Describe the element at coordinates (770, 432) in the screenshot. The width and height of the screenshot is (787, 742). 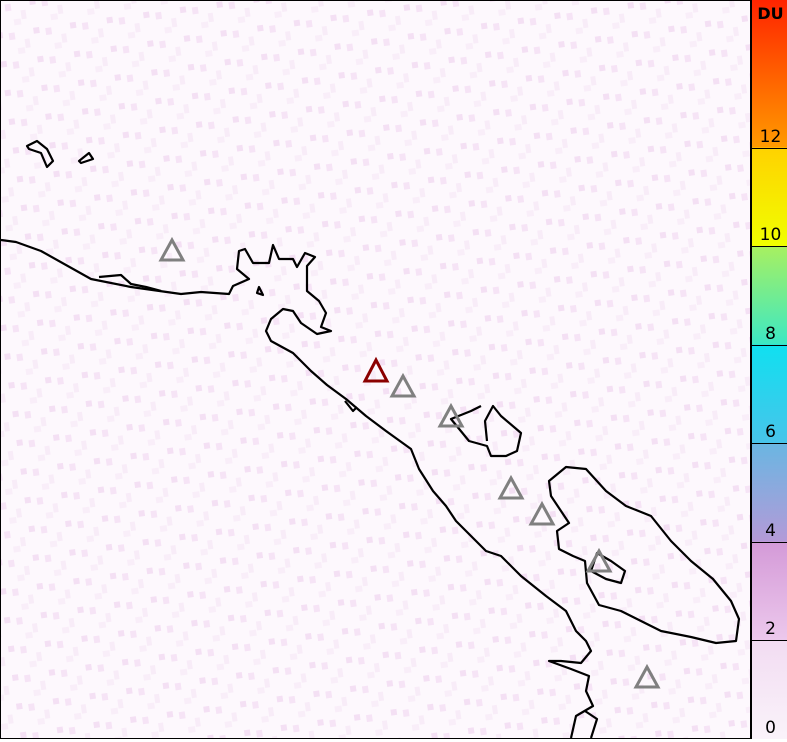
I see `colorbar-tick-label: 6` at that location.